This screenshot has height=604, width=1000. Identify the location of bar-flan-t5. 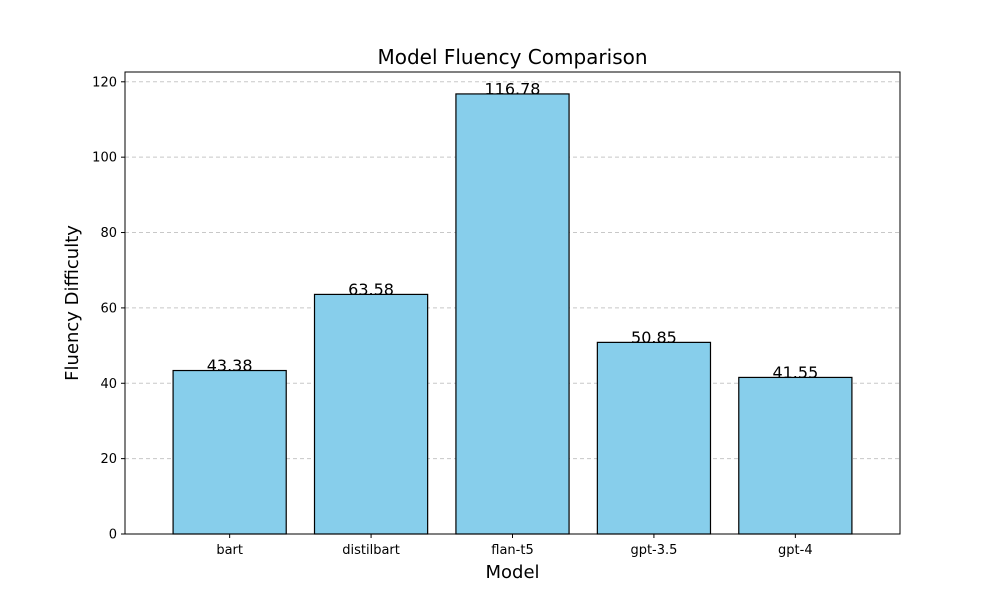
(512, 314).